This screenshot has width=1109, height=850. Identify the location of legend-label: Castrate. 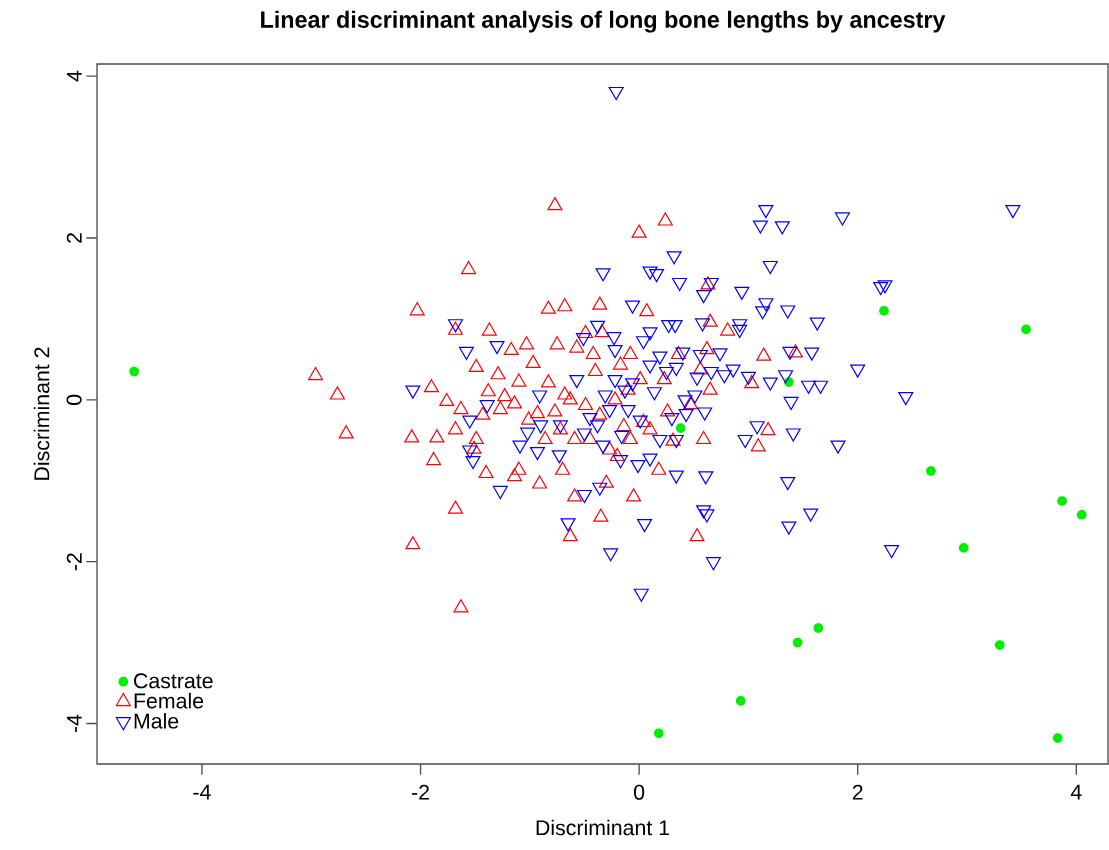
(173, 681).